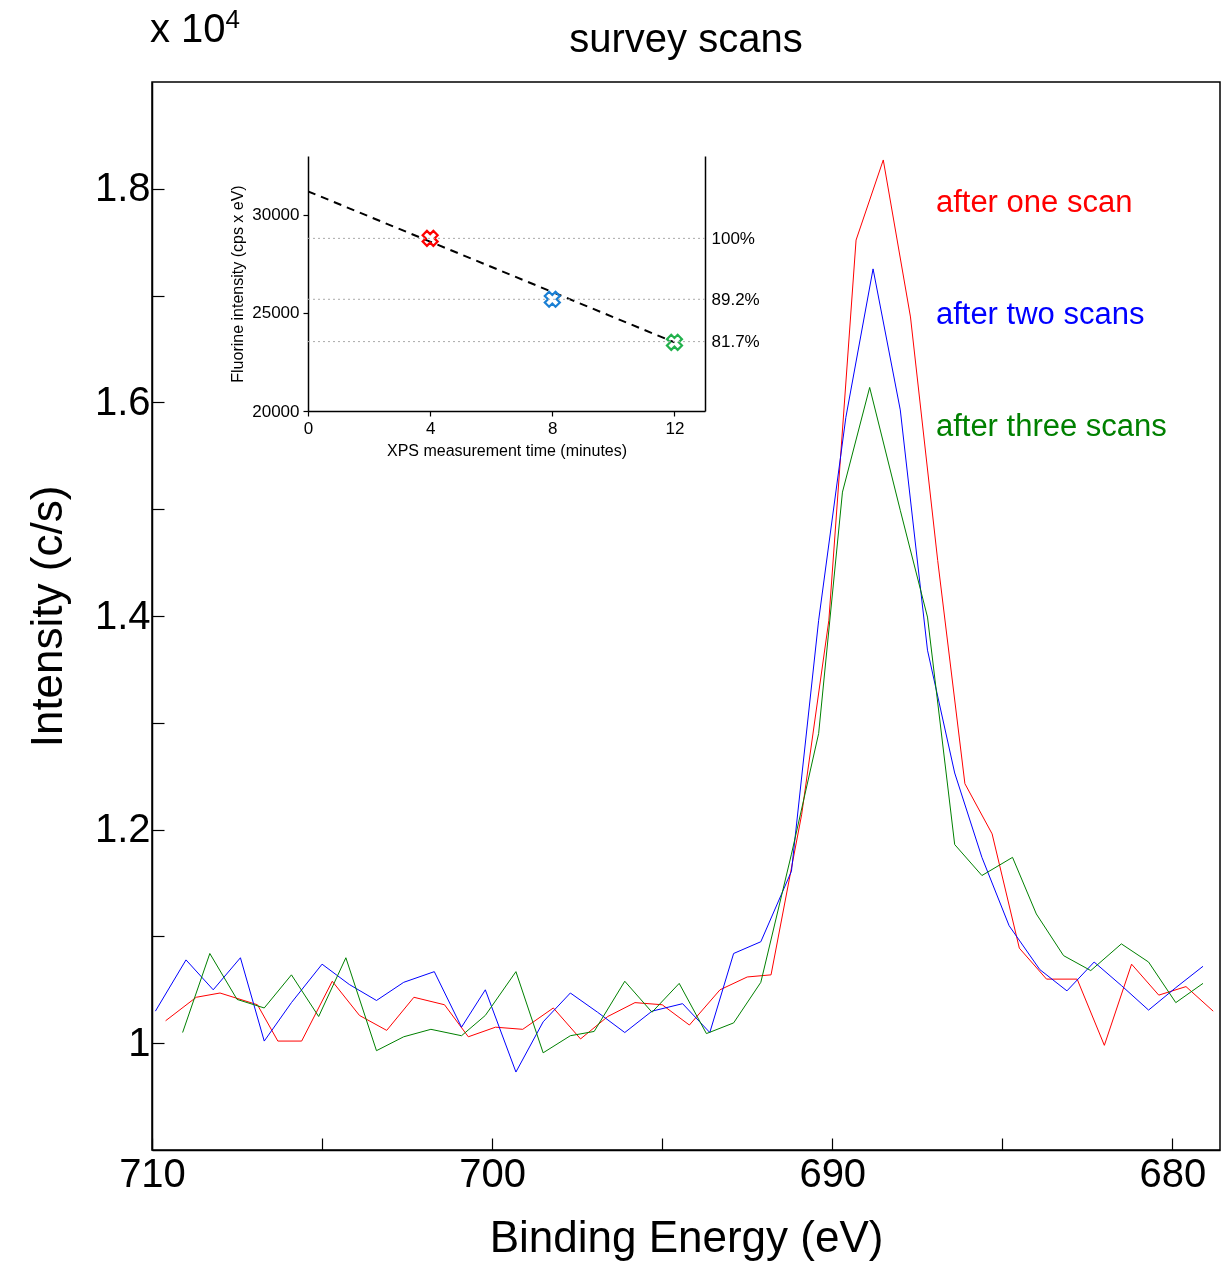 The image size is (1228, 1273). Describe the element at coordinates (122, 614) in the screenshot. I see `y-tick-label: 1.4` at that location.